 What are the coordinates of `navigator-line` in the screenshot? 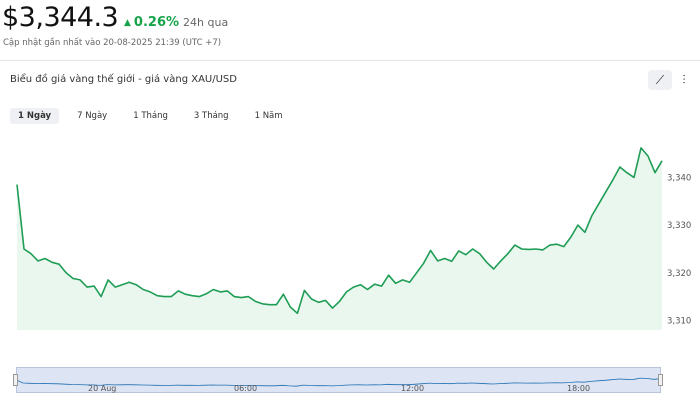 It's located at (338, 382).